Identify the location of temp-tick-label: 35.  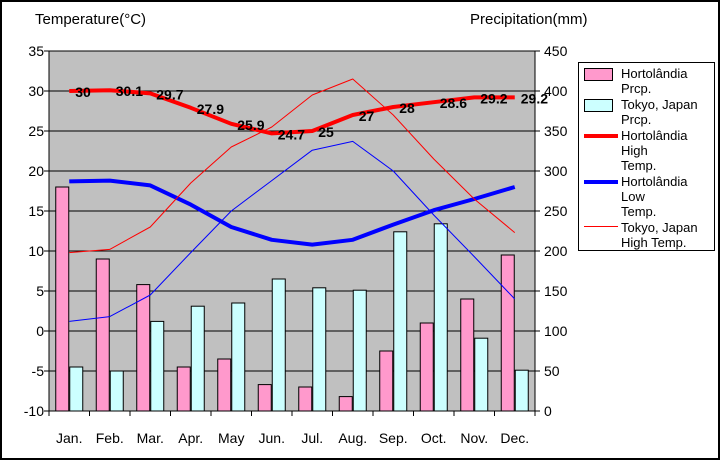
(36, 51).